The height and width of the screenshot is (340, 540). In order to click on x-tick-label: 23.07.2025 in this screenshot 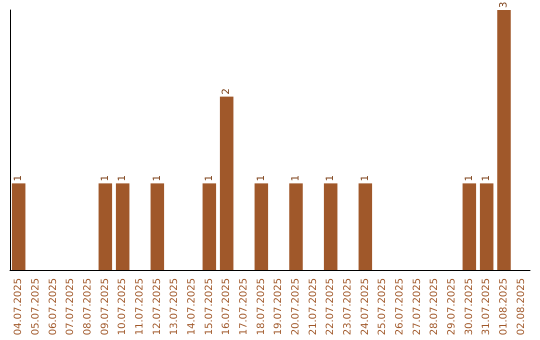, I will do `click(348, 307)`.